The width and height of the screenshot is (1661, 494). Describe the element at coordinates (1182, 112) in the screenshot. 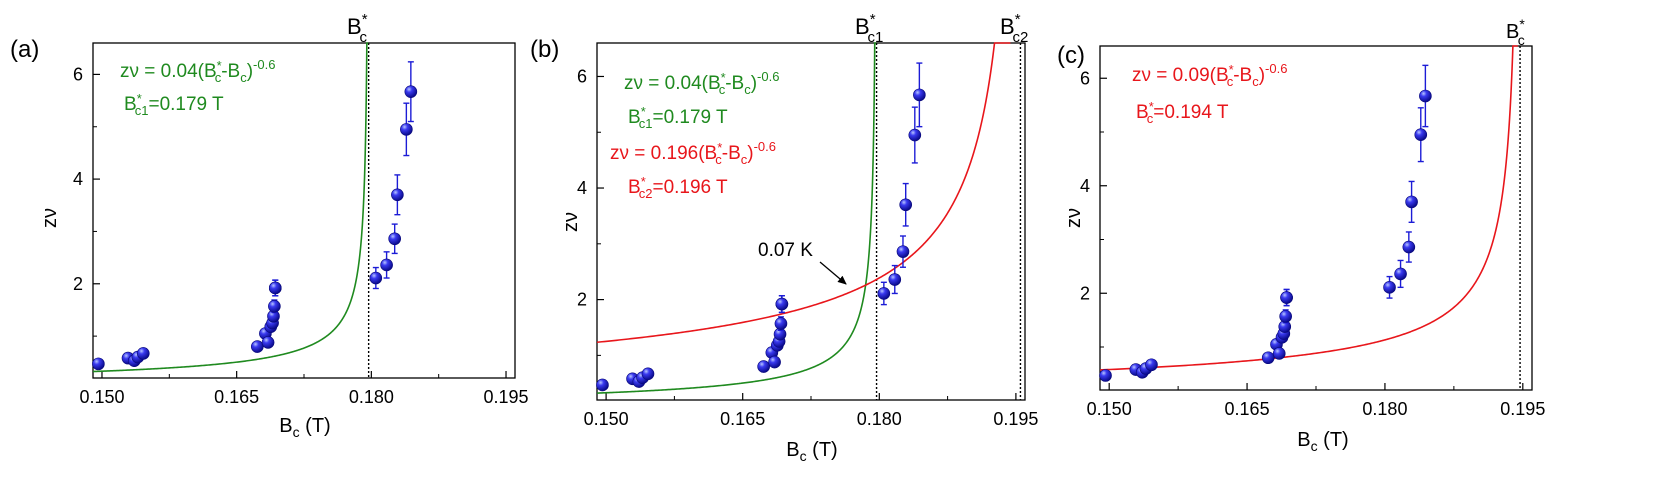

I see `critical-field-value: B* c=0.194 T` at that location.